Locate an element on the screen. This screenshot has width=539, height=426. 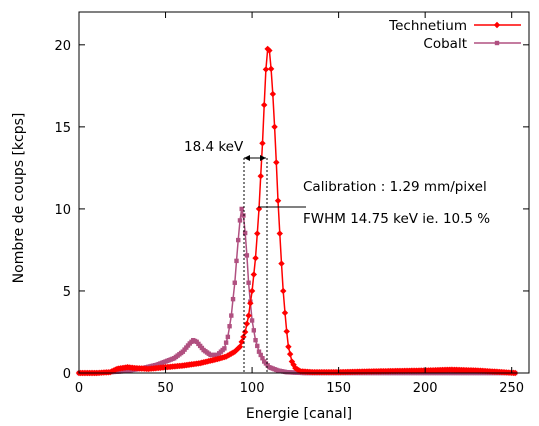
y-tick-label: 20 is located at coordinates (62, 46).